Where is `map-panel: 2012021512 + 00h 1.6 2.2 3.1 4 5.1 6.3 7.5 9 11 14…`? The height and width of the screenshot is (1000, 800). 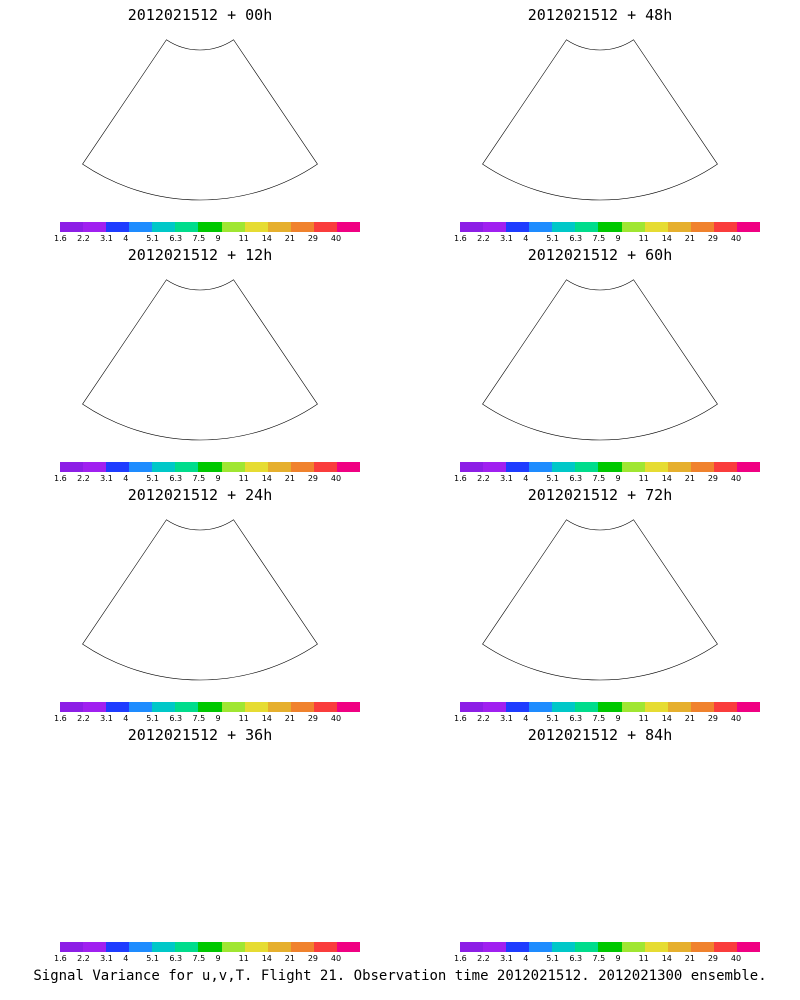 map-panel: 2012021512 + 00h 1.6 2.2 3.1 4 5.1 6.3 7.5 9 11 14… is located at coordinates (200, 121).